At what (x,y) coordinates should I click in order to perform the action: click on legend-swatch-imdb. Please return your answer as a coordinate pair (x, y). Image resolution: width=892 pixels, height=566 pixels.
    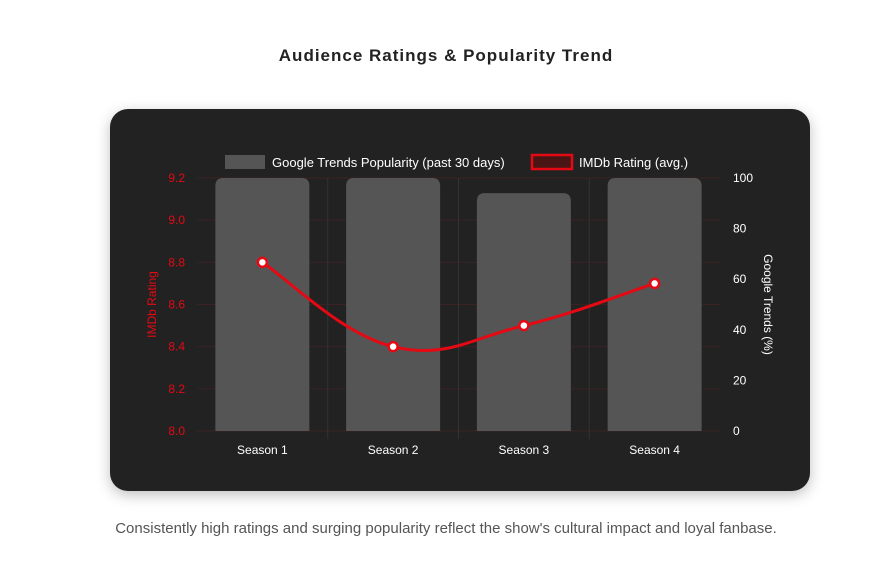
    Looking at the image, I should click on (552, 162).